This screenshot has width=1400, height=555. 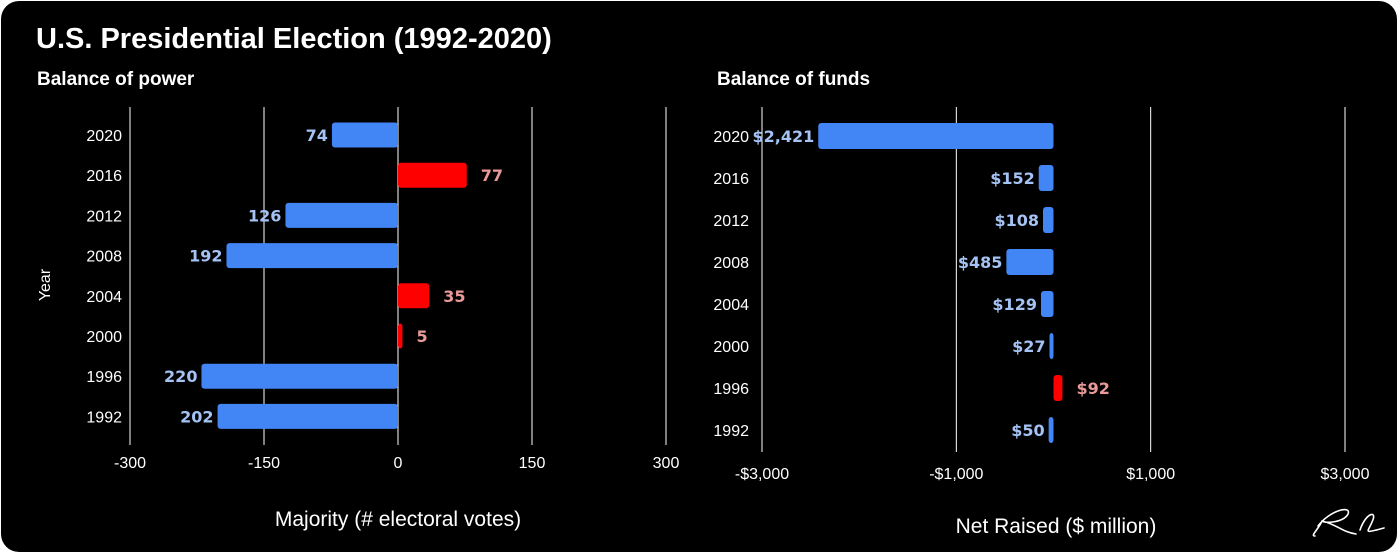 I want to click on power-data-label: 126, so click(x=264, y=215).